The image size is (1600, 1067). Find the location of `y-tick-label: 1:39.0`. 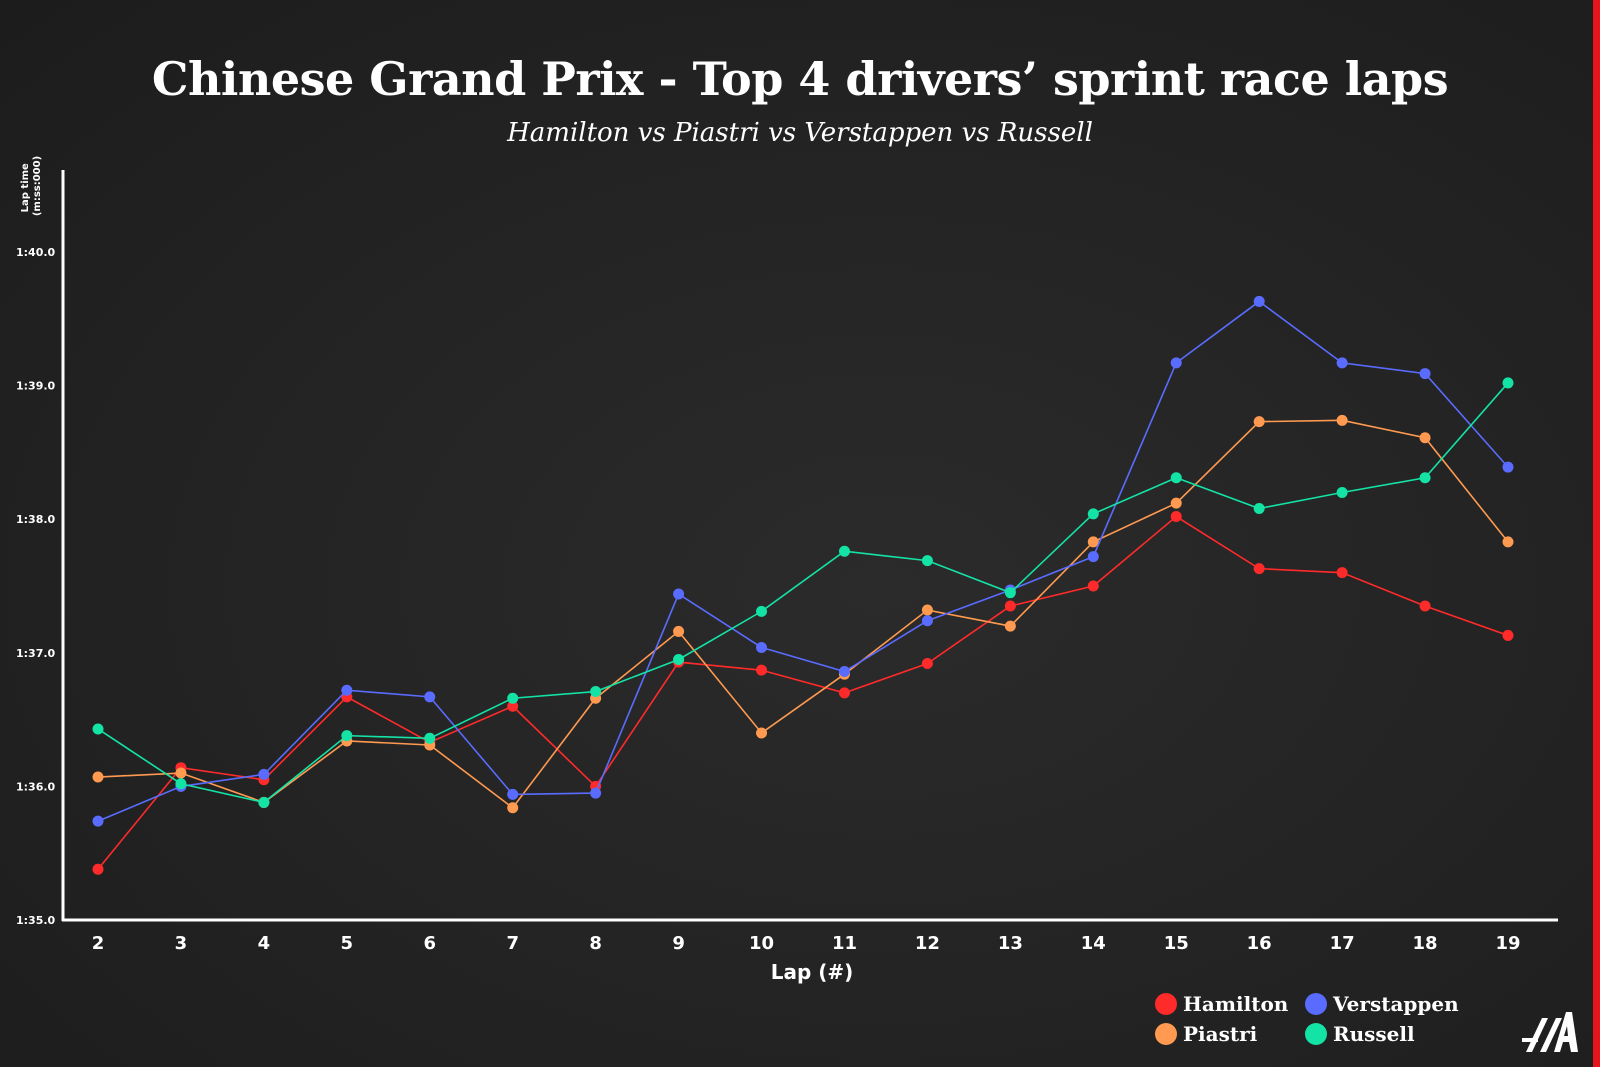

y-tick-label: 1:39.0 is located at coordinates (36, 386).